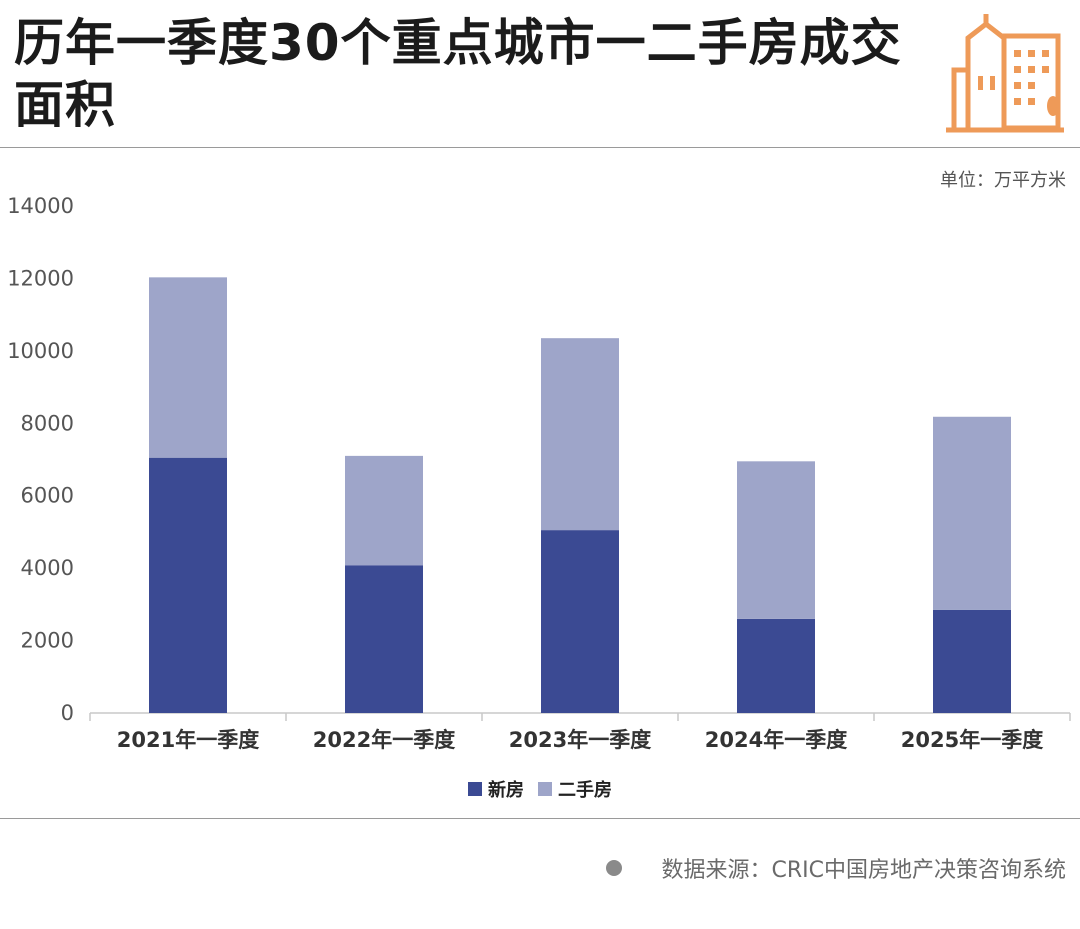 This screenshot has height=929, width=1080. What do you see at coordinates (40, 206) in the screenshot?
I see `y-tick-label: 14000` at bounding box center [40, 206].